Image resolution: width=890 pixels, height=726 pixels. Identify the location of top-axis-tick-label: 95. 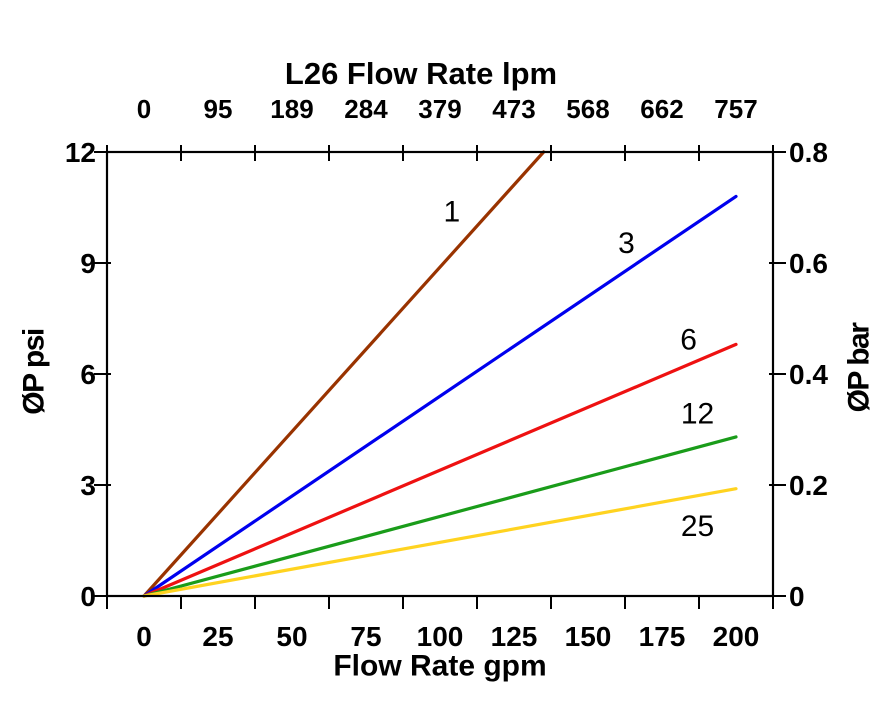
(218, 109).